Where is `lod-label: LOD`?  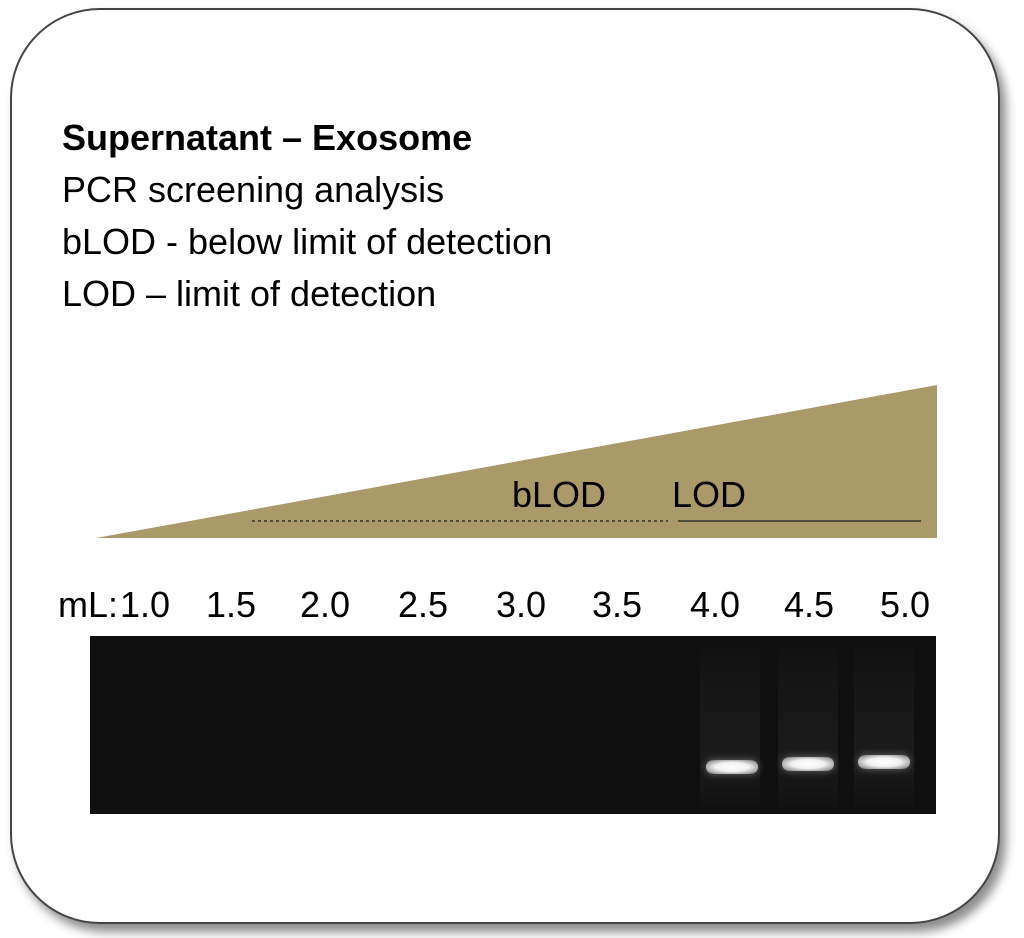 lod-label: LOD is located at coordinates (709, 494).